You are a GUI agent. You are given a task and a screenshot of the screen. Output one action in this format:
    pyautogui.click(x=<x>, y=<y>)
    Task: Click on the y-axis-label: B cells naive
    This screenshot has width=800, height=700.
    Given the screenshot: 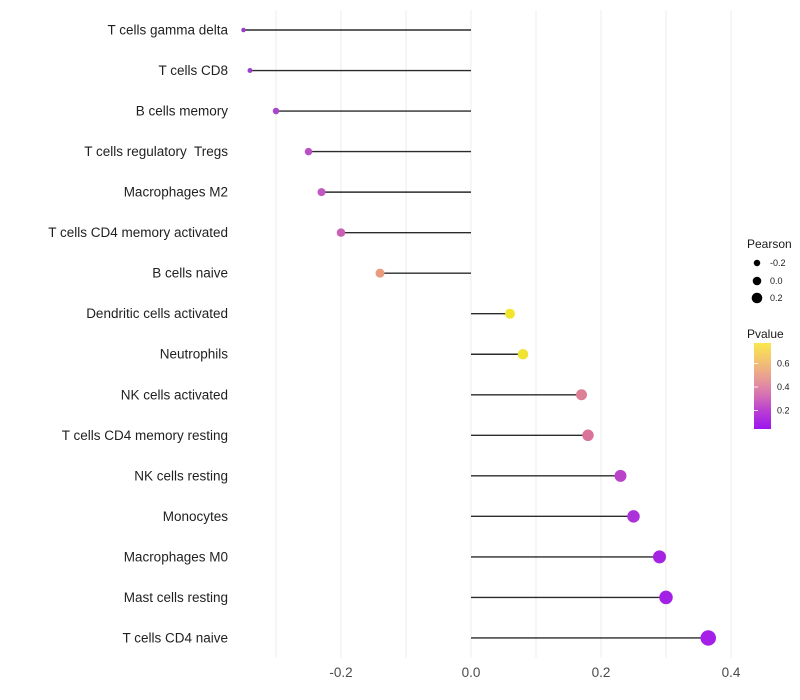 What is the action you would take?
    pyautogui.click(x=190, y=273)
    